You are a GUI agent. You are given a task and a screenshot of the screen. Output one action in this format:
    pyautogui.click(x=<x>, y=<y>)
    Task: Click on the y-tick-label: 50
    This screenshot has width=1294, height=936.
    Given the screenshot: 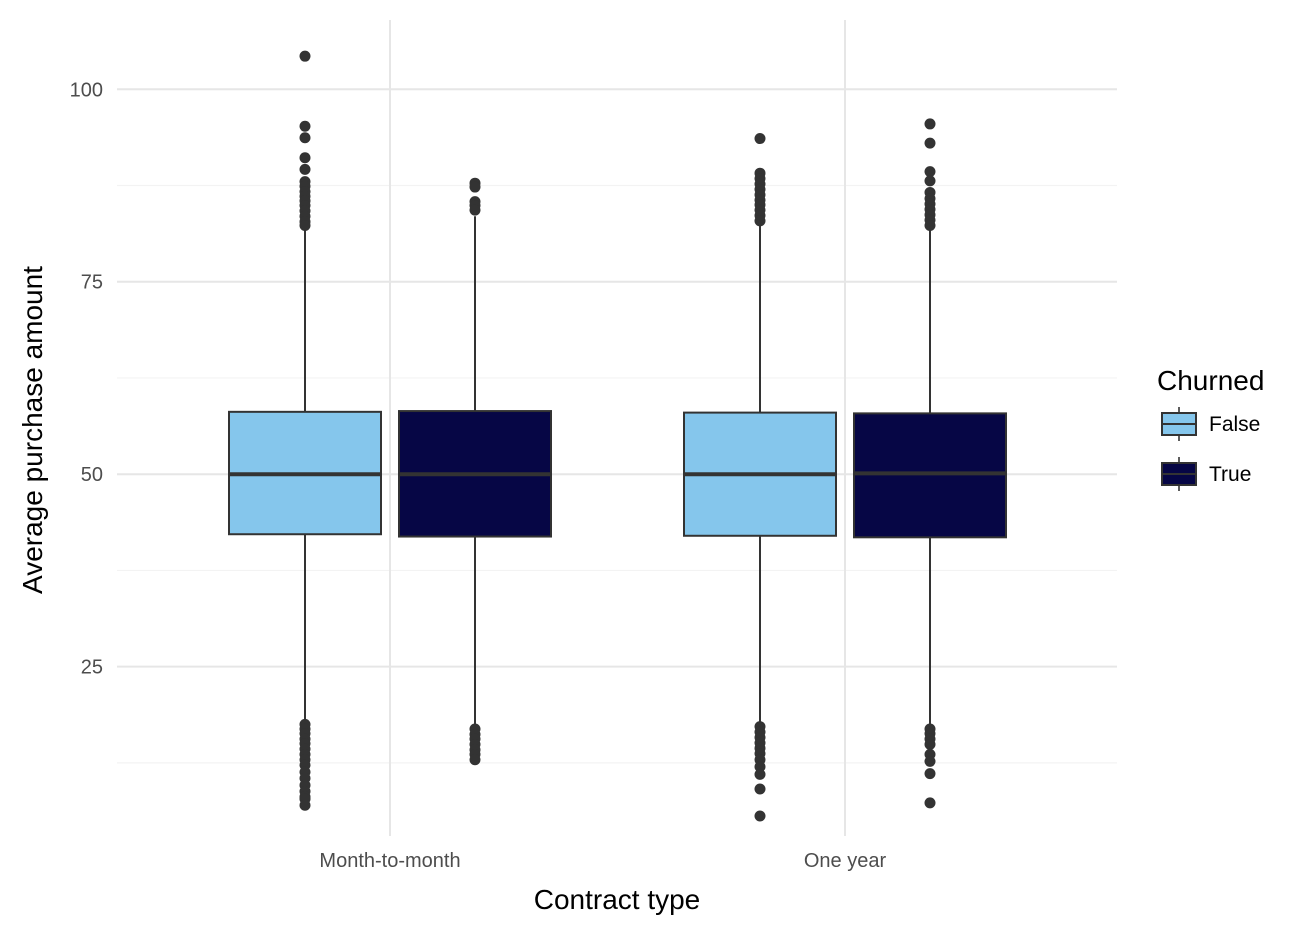 What is the action you would take?
    pyautogui.click(x=92, y=475)
    